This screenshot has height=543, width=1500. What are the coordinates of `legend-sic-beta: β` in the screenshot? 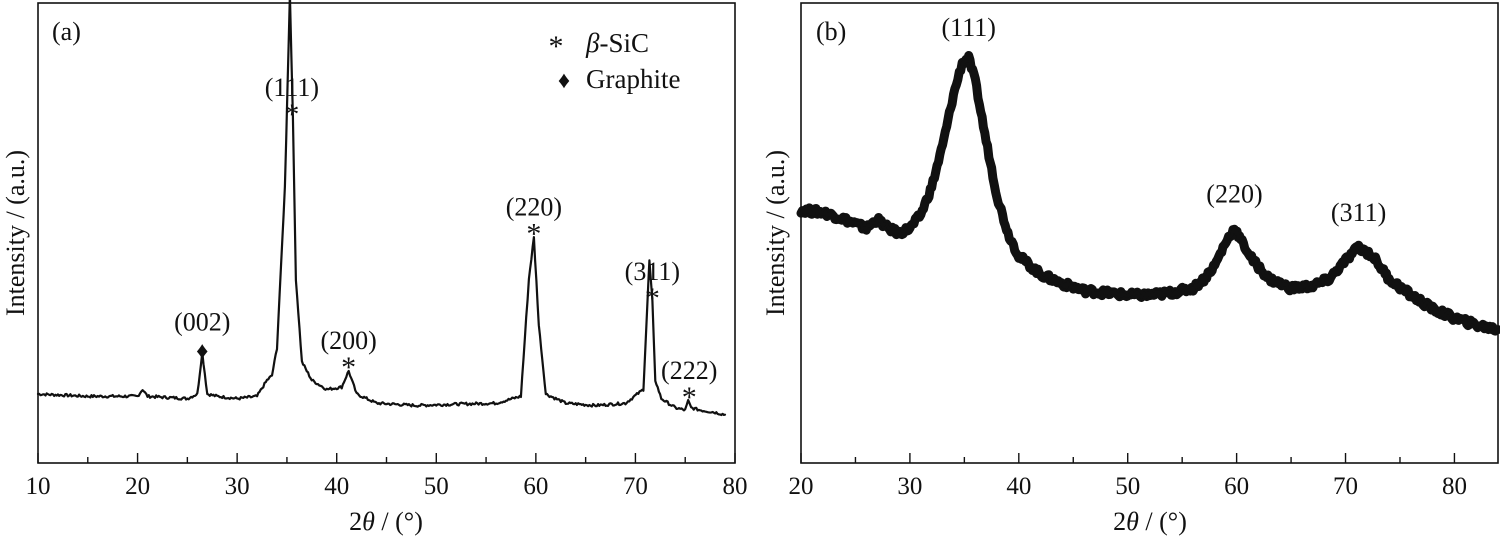 It's located at (592, 43).